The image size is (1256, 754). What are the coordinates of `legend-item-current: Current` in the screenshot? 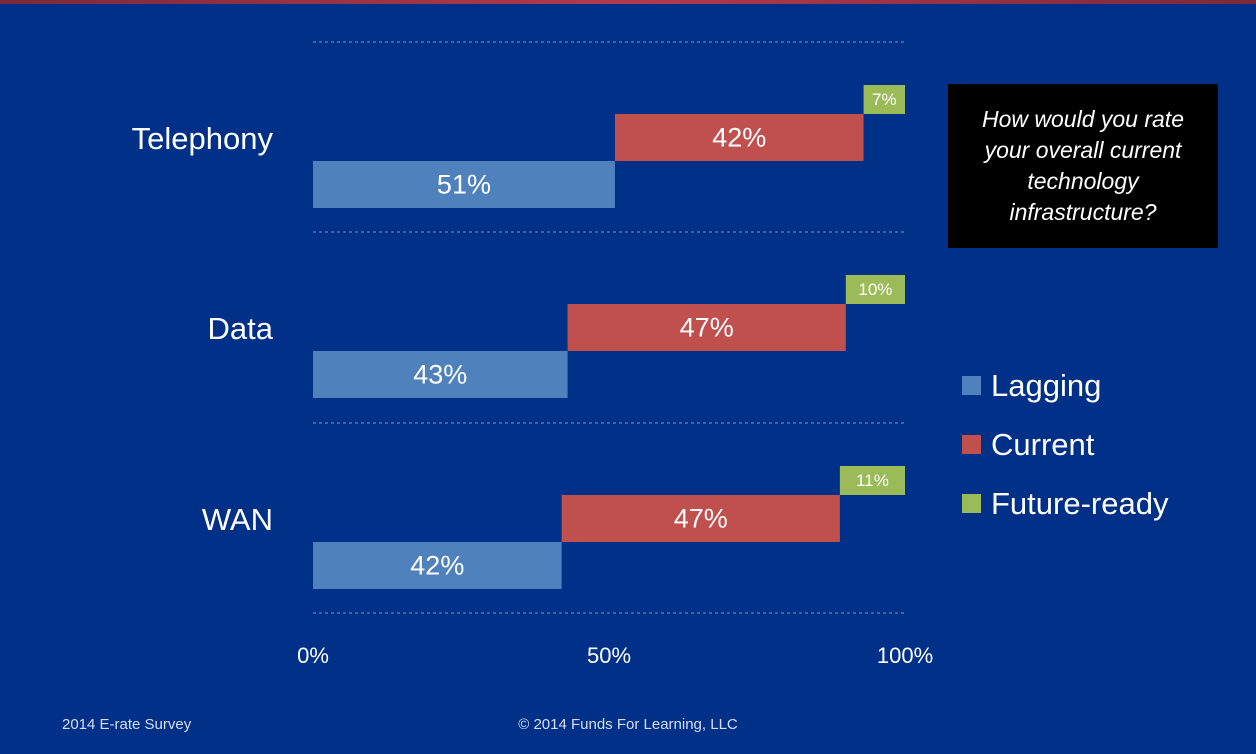 It's located at (1065, 444).